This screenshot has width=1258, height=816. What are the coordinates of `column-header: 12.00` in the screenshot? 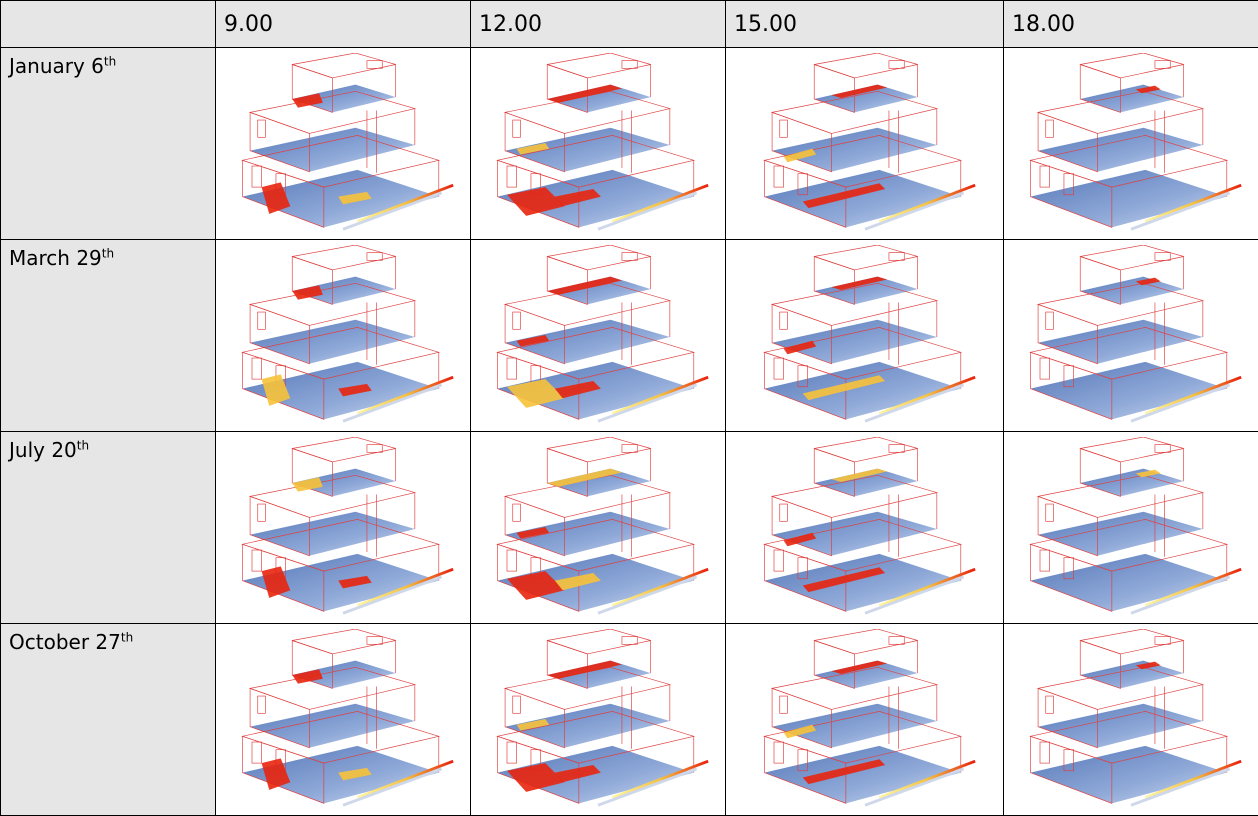 It's located at (598, 24).